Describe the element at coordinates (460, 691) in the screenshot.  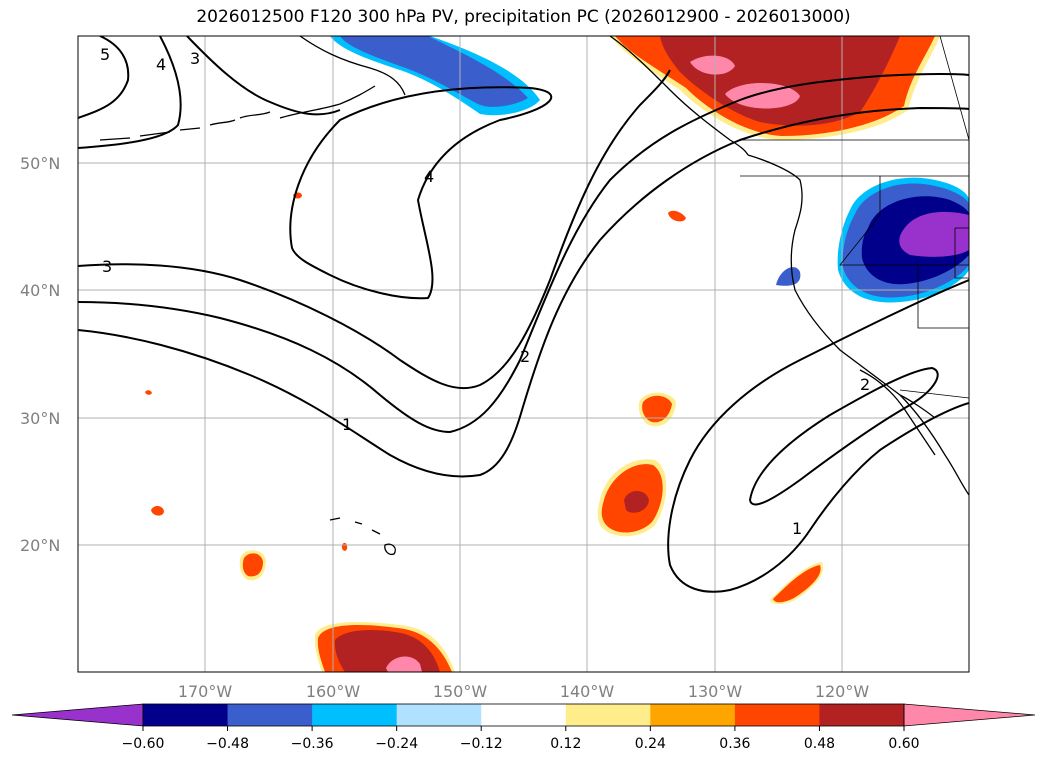
I see `lon-tick-label: 150°W` at that location.